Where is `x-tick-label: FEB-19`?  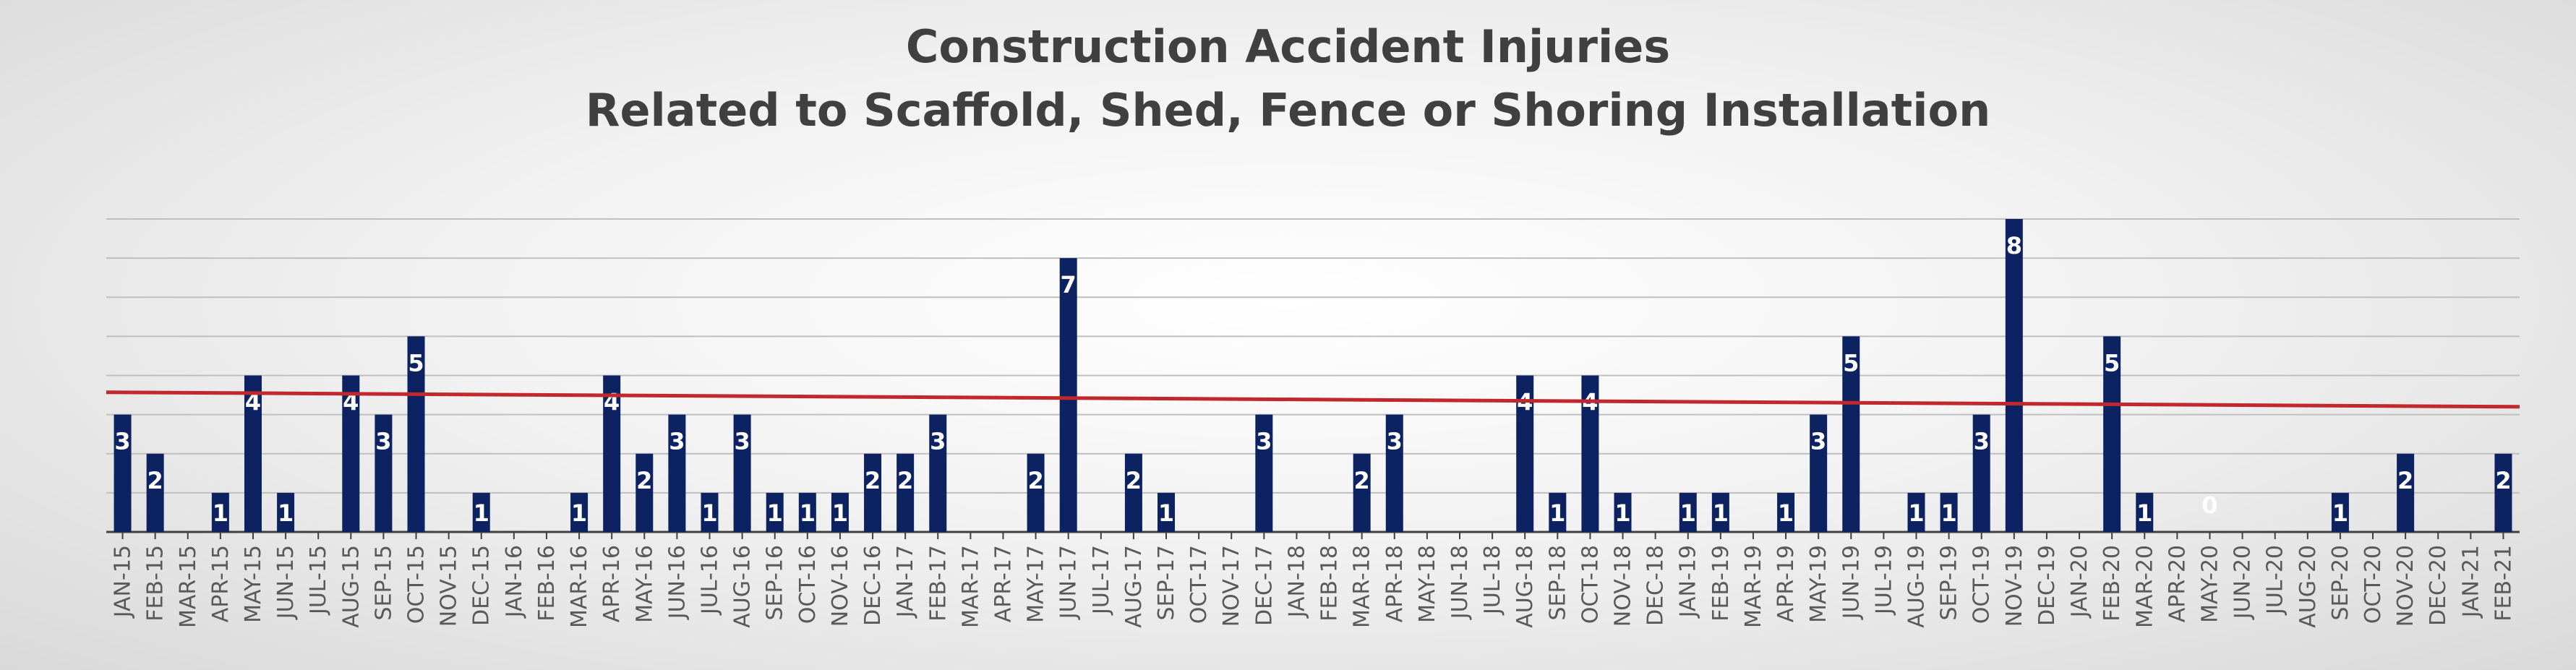
x-tick-label: FEB-19 is located at coordinates (1721, 583).